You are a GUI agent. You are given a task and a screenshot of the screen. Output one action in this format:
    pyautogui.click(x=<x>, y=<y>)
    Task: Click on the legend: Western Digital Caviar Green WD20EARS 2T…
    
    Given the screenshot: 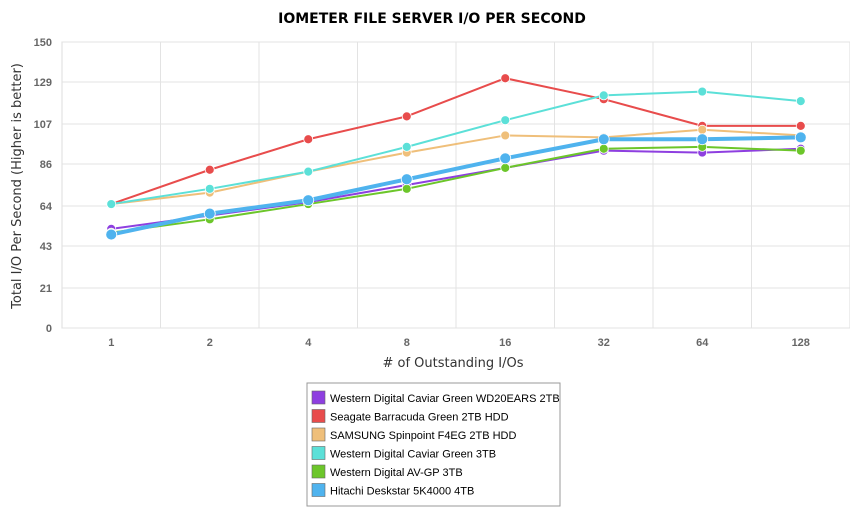 What is the action you would take?
    pyautogui.click(x=433, y=444)
    